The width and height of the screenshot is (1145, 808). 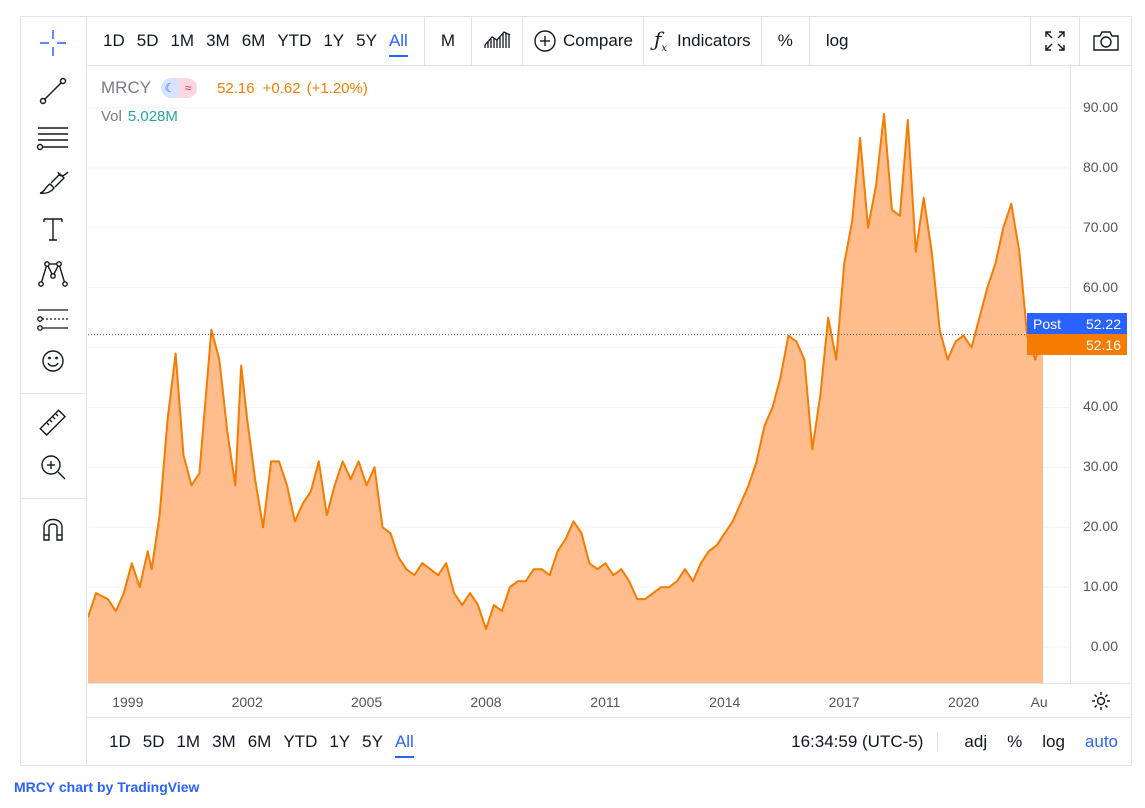 What do you see at coordinates (545, 41) in the screenshot?
I see `add-compare-icon` at bounding box center [545, 41].